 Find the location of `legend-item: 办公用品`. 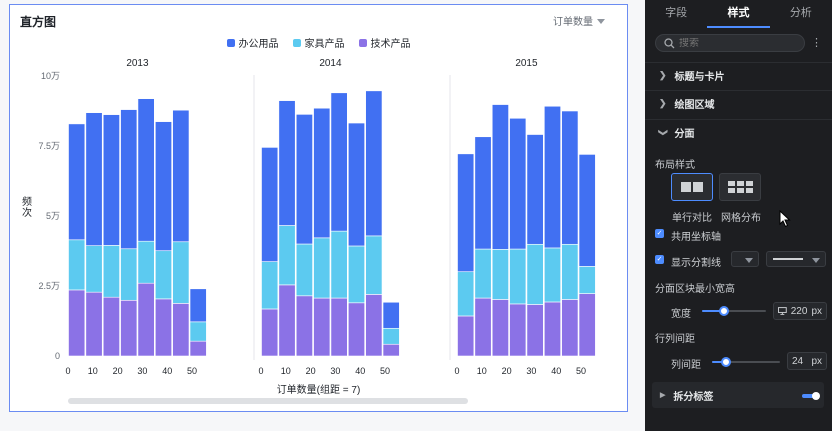

legend-item: 办公用品 is located at coordinates (252, 42).